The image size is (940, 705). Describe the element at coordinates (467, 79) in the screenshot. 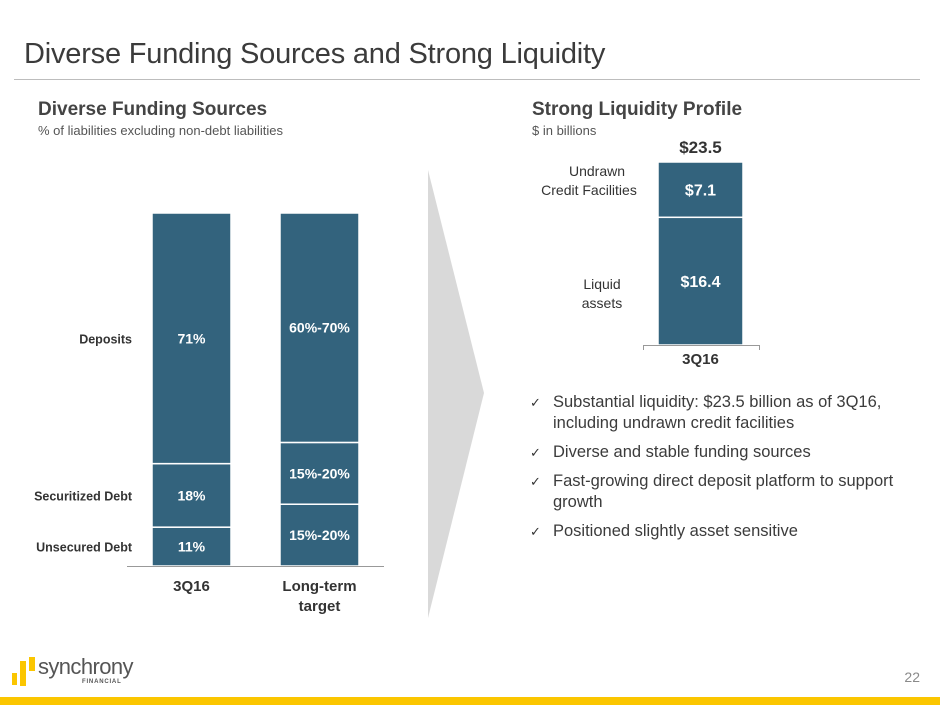

I see `title-divider` at that location.